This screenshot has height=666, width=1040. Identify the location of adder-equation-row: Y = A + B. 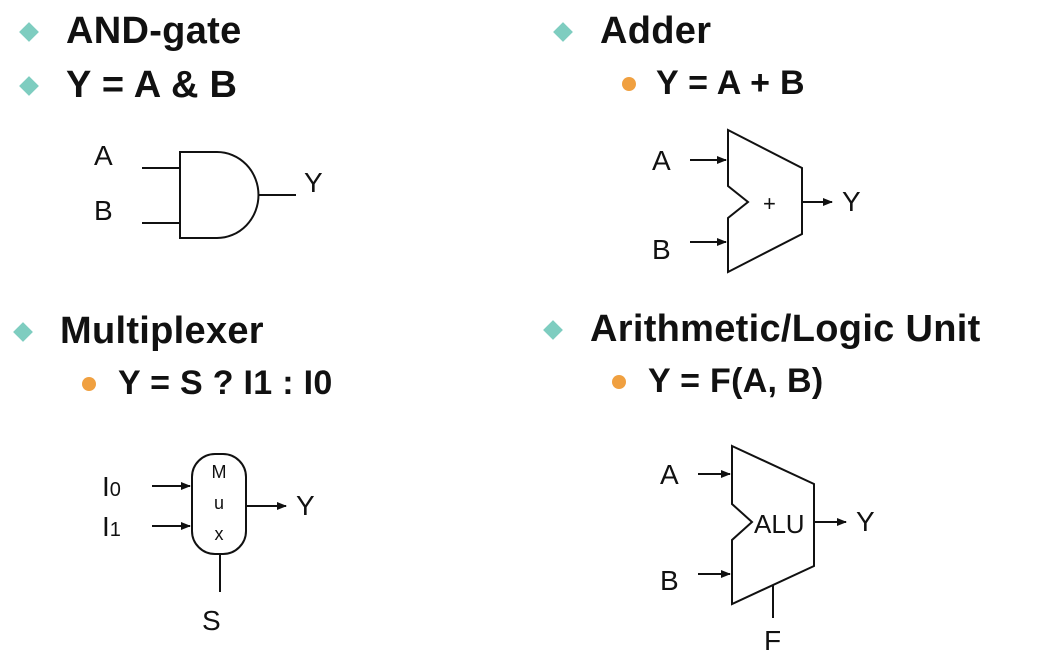
(713, 83).